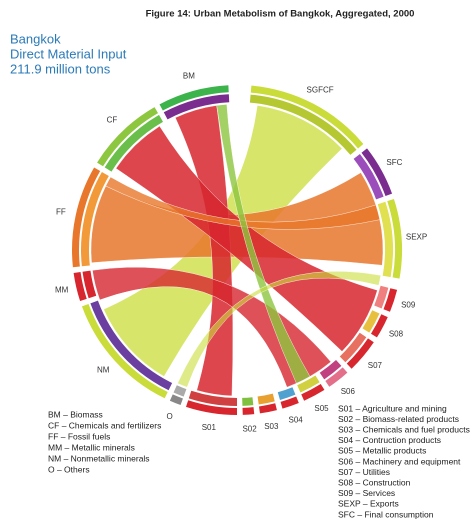  What do you see at coordinates (386, 514) in the screenshot?
I see `legend-item: SFC – Final consumption` at bounding box center [386, 514].